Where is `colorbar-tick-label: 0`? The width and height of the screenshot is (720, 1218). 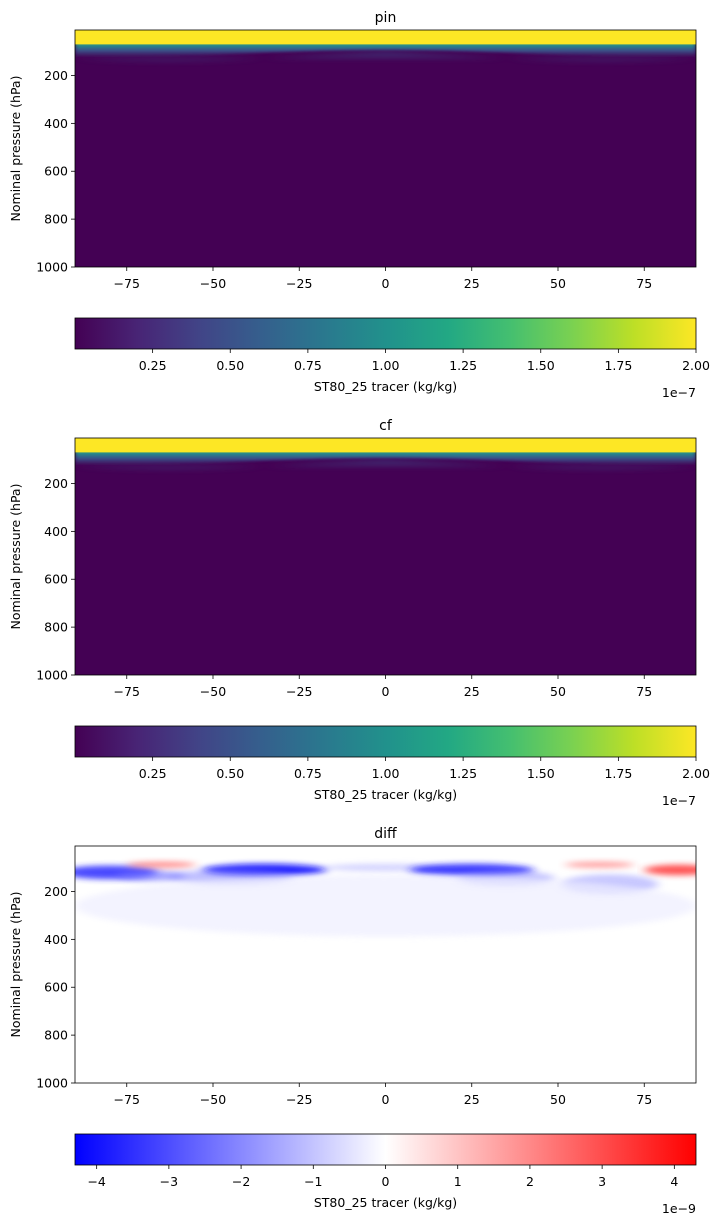
colorbar-tick-label: 0 is located at coordinates (386, 1181).